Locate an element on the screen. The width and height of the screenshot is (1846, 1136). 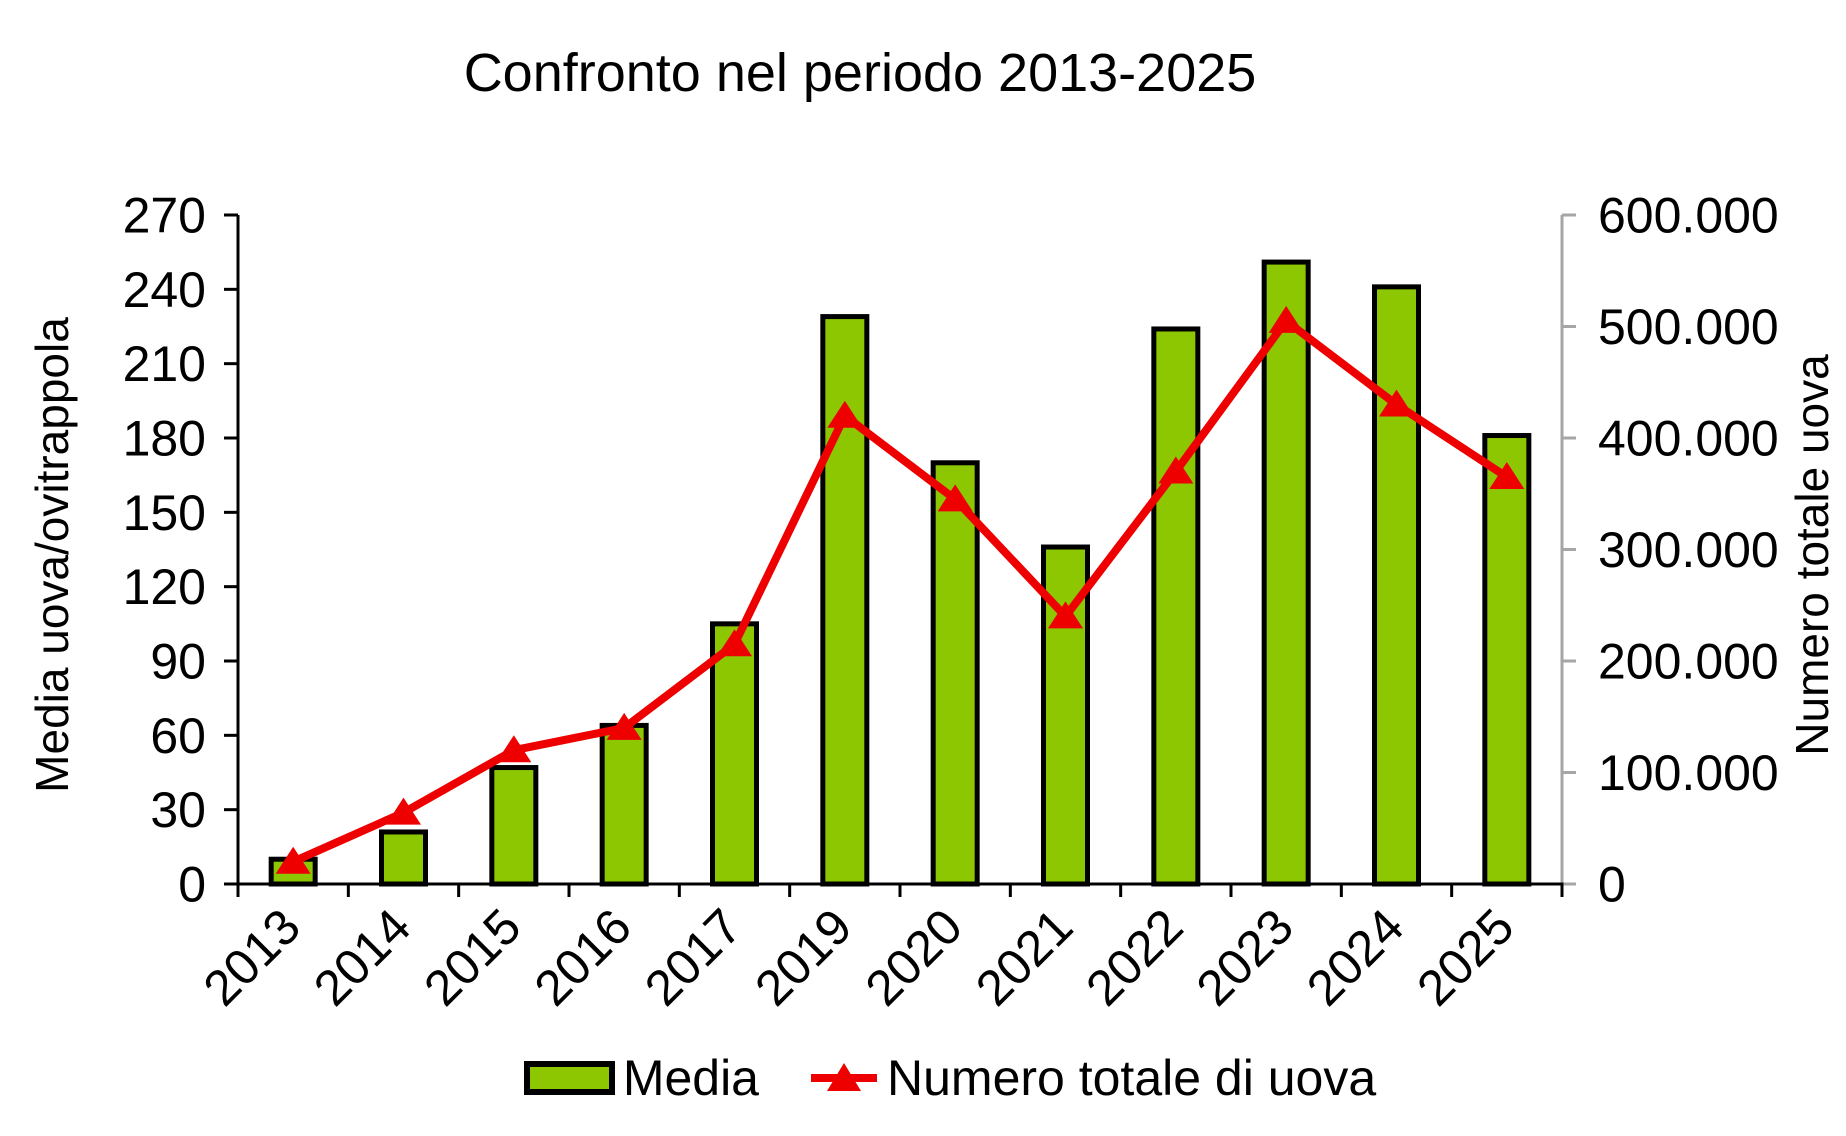
right-axis-tick-label: 200.000 is located at coordinates (1688, 662).